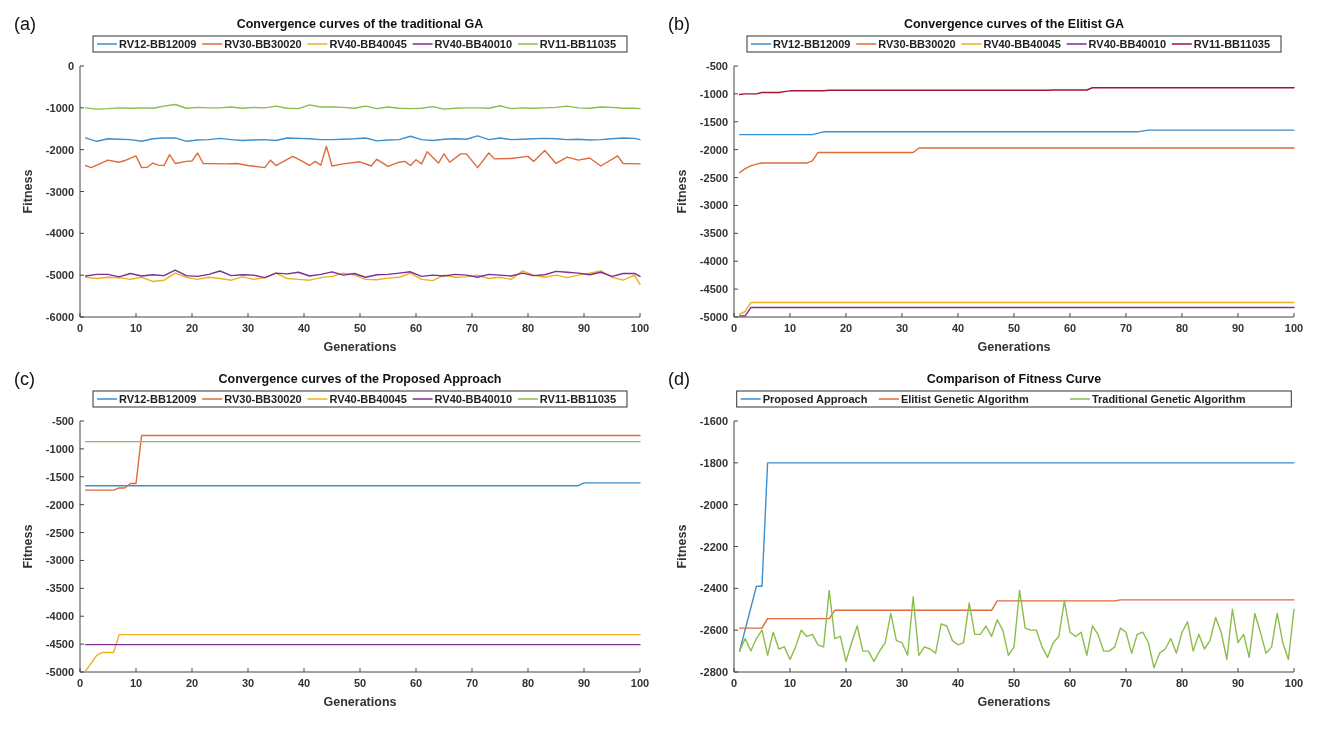 The image size is (1325, 731). I want to click on text: (c), so click(24, 379).